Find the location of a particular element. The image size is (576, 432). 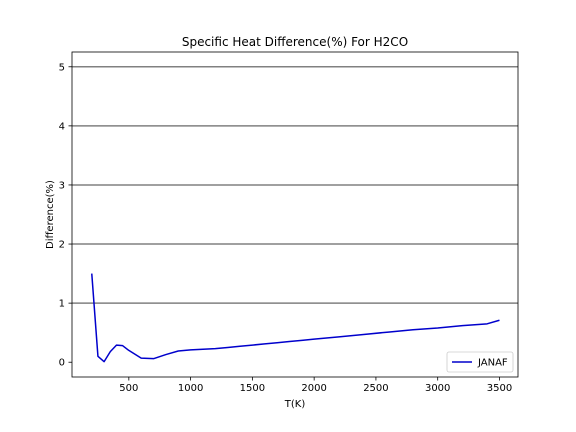

x-tick-label: 1000 is located at coordinates (190, 388).